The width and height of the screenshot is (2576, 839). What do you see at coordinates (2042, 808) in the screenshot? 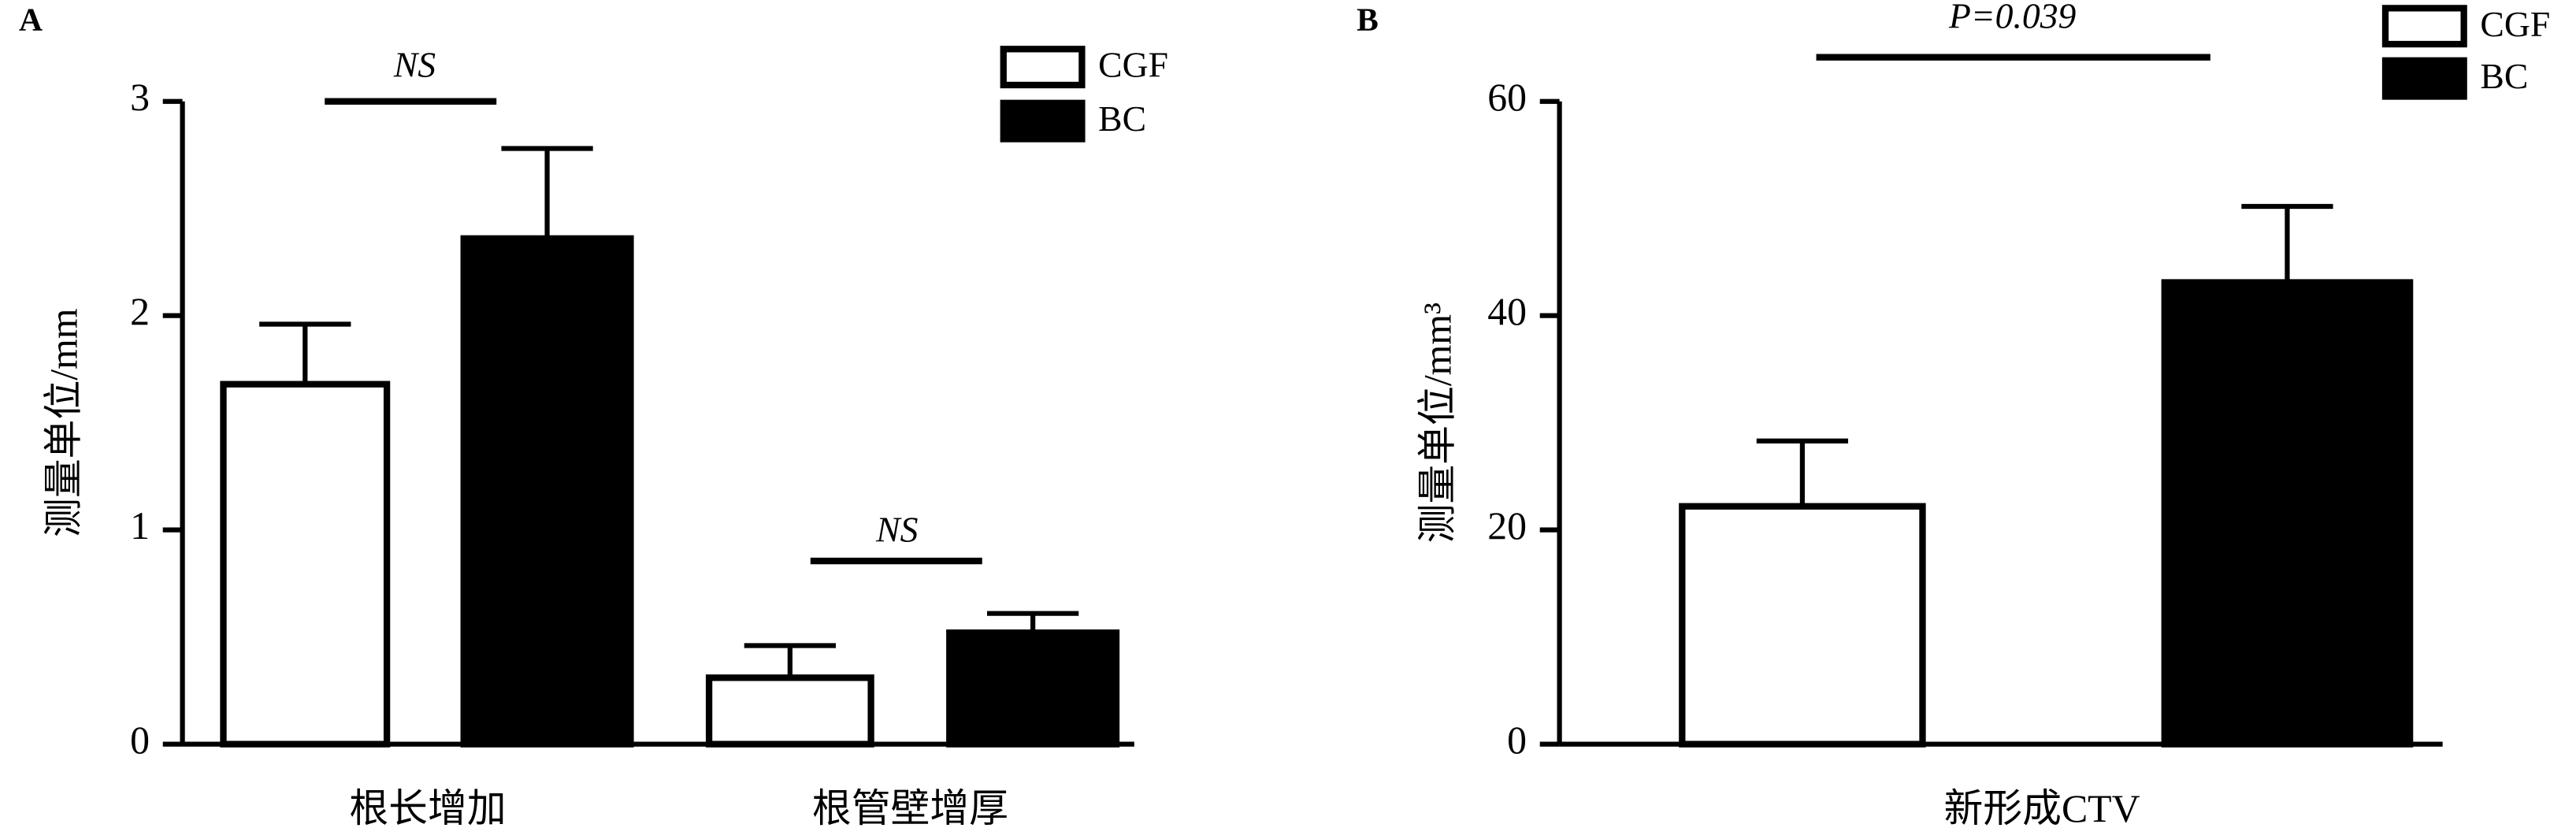
I see `x-tick-label: 新形成CTV` at bounding box center [2042, 808].